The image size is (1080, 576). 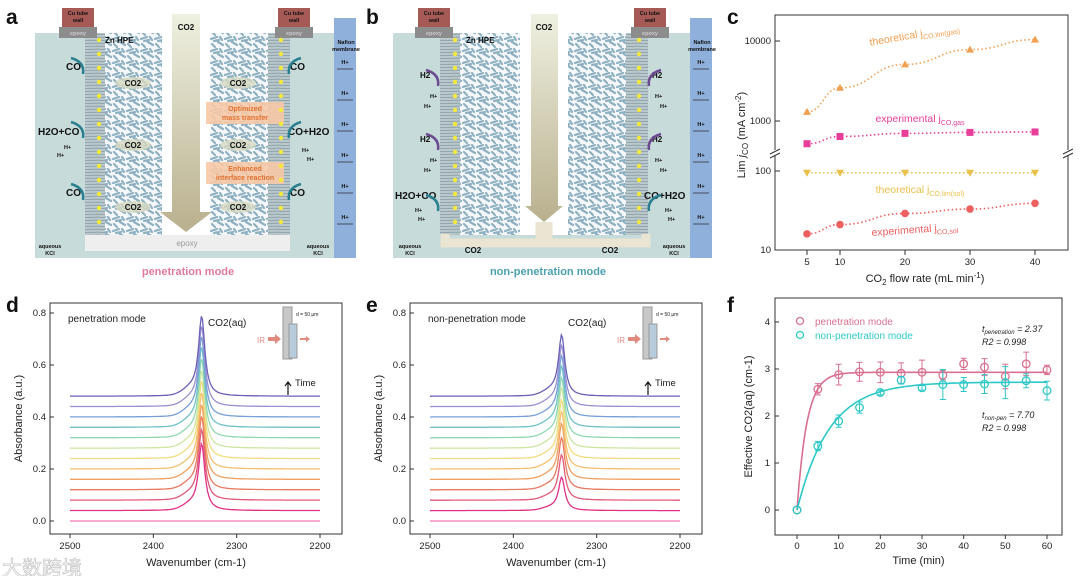 What do you see at coordinates (293, 341) in the screenshot?
I see `inset-window` at bounding box center [293, 341].